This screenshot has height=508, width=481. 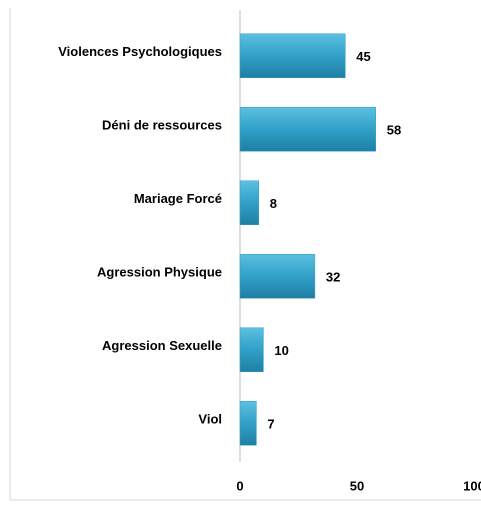 What do you see at coordinates (333, 277) in the screenshot?
I see `data-label: 32` at bounding box center [333, 277].